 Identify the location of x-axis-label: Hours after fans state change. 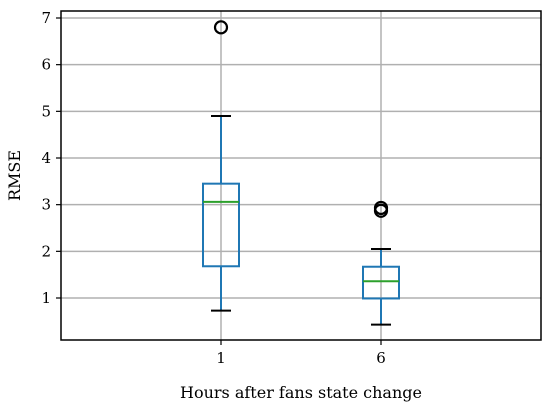
(301, 392).